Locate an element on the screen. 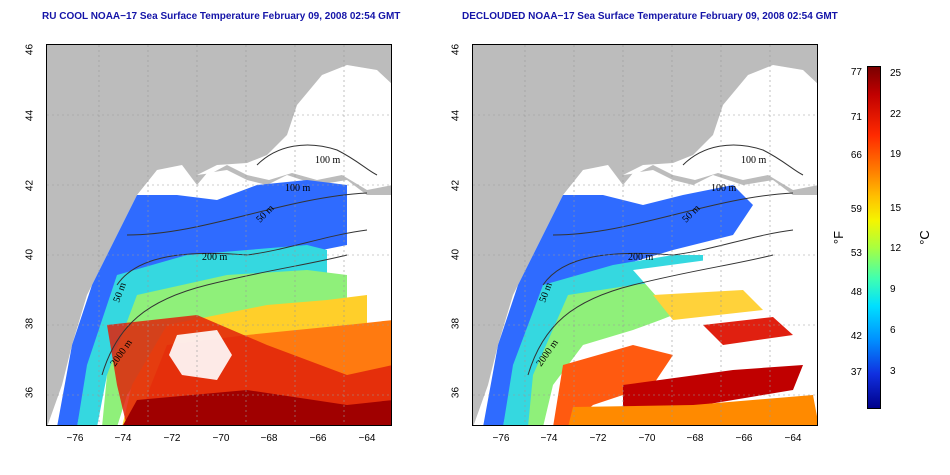 This screenshot has height=475, width=950. colorbar-unit-f: °F is located at coordinates (839, 237).